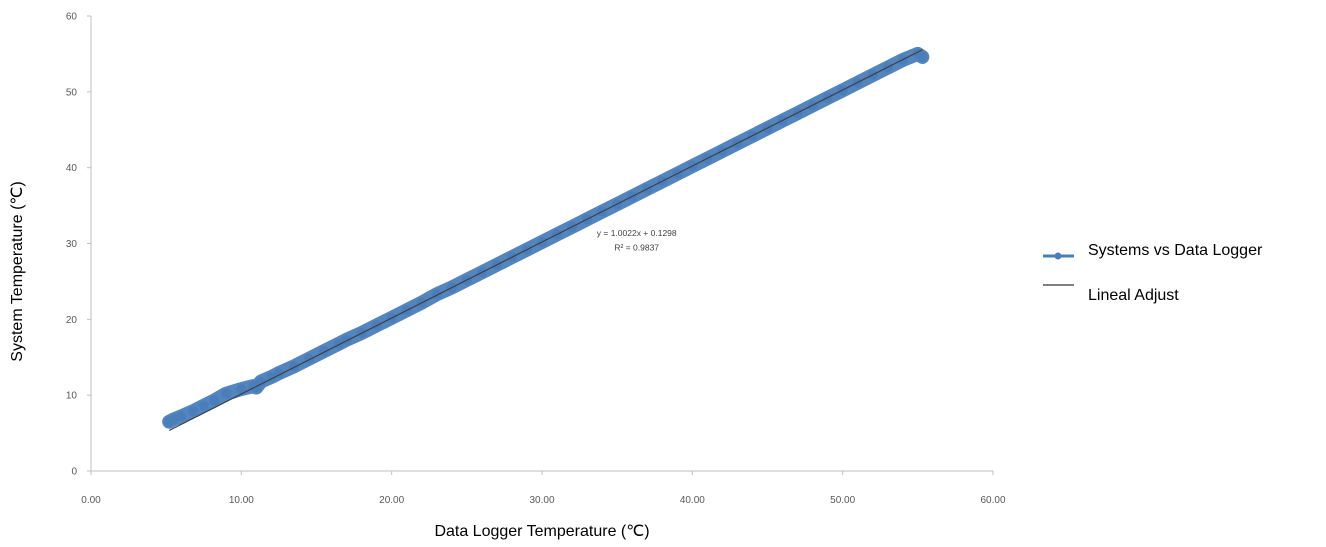 The image size is (1326, 547). Describe the element at coordinates (72, 17) in the screenshot. I see `y-tick-label: 60` at that location.